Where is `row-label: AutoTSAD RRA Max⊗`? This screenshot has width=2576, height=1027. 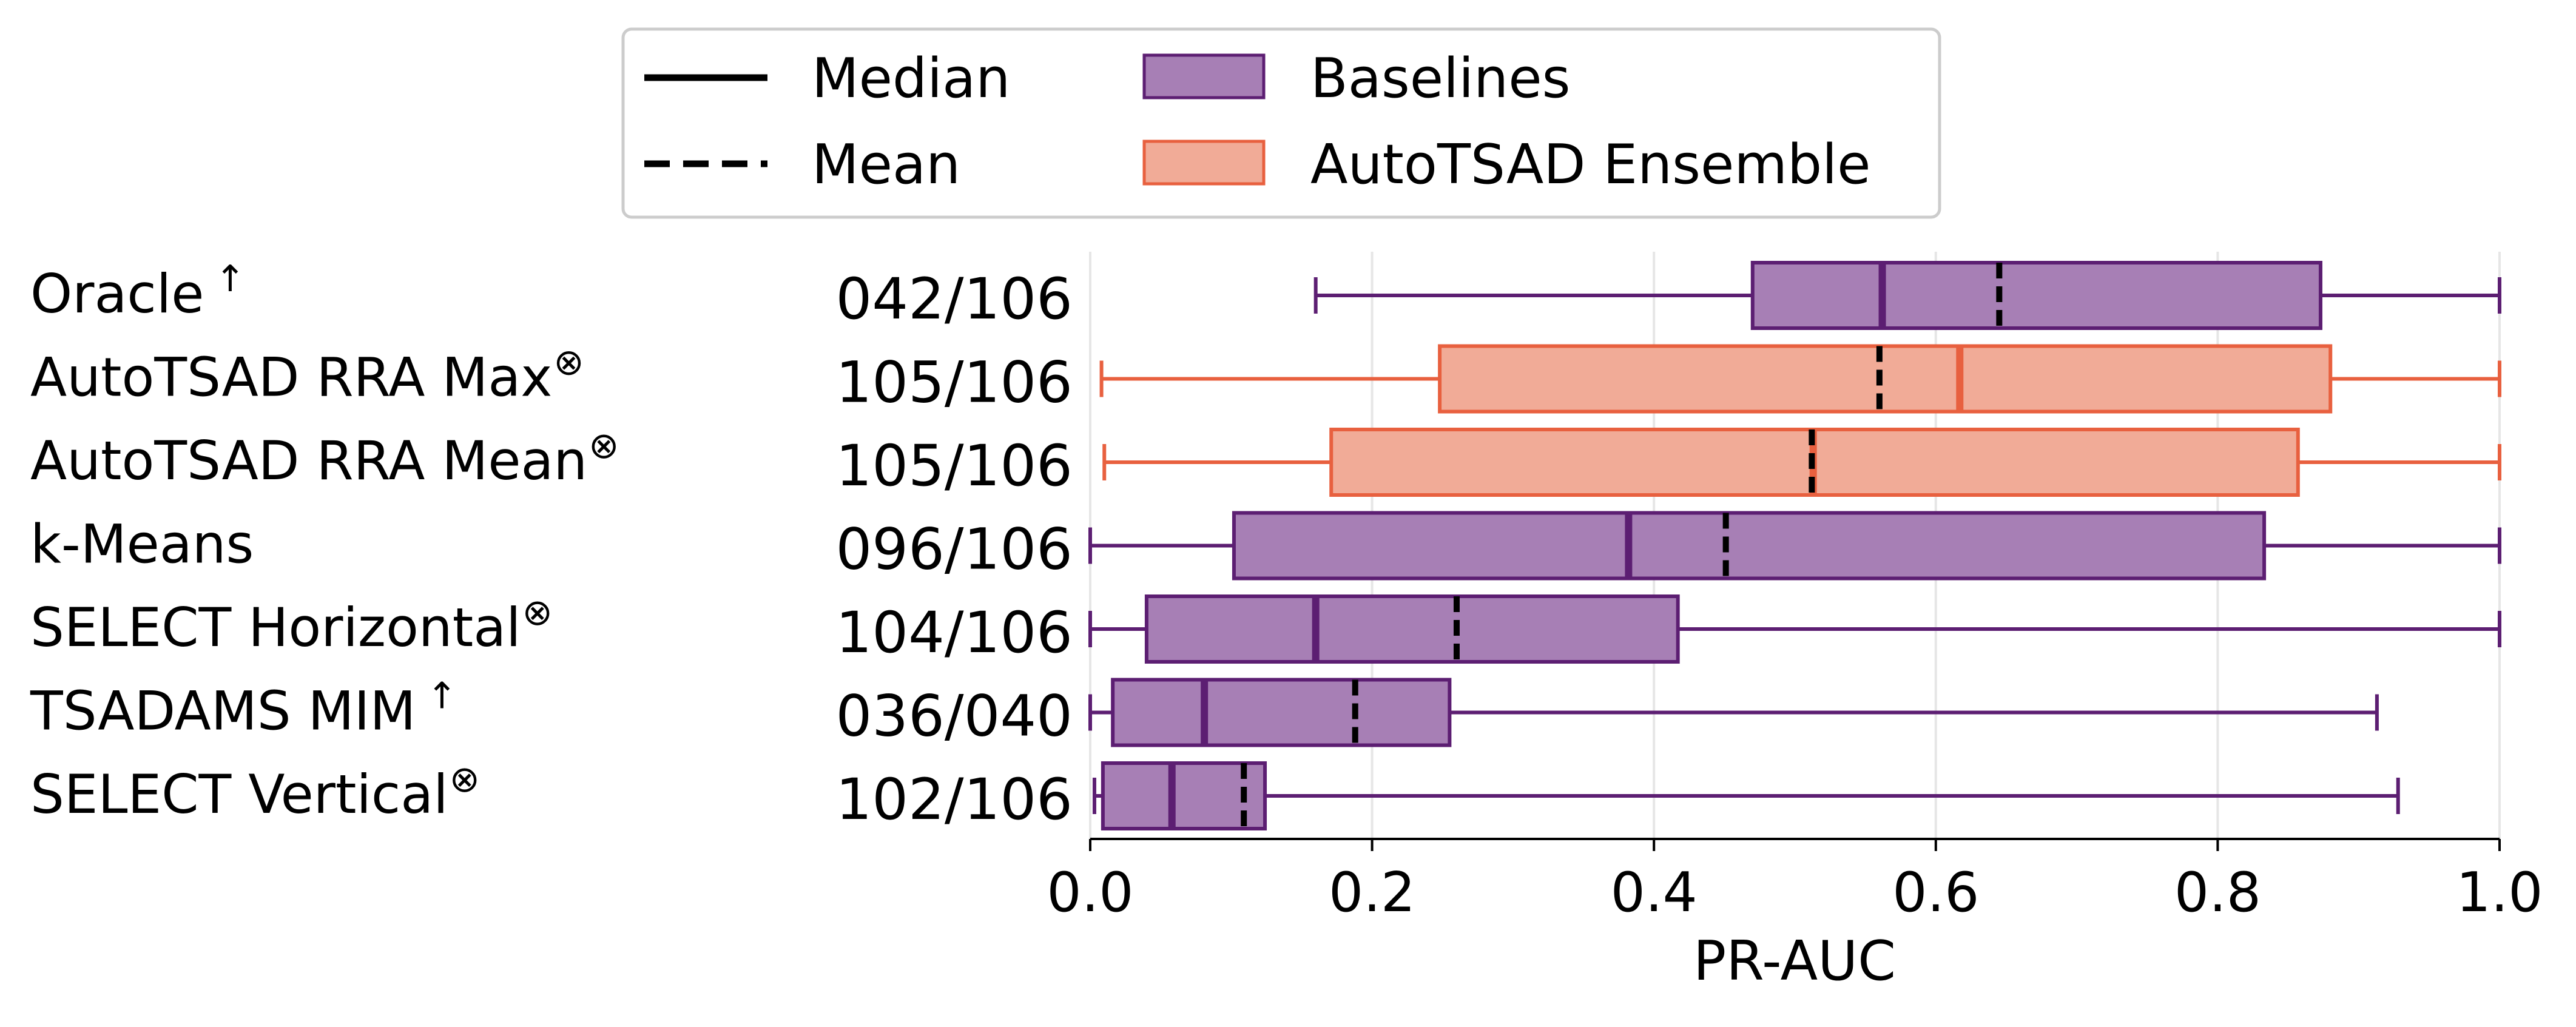
row-label: AutoTSAD RRA Max⊗ is located at coordinates (307, 376).